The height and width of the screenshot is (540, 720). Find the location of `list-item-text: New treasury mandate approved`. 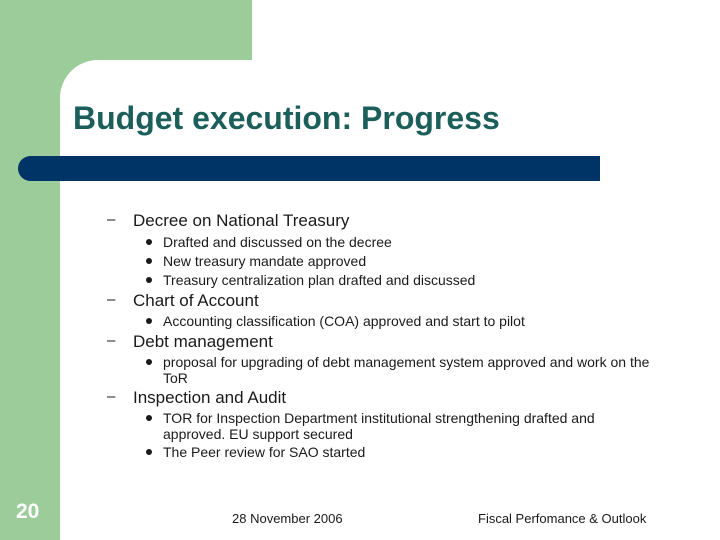

list-item-text: New treasury mandate approved is located at coordinates (265, 261).